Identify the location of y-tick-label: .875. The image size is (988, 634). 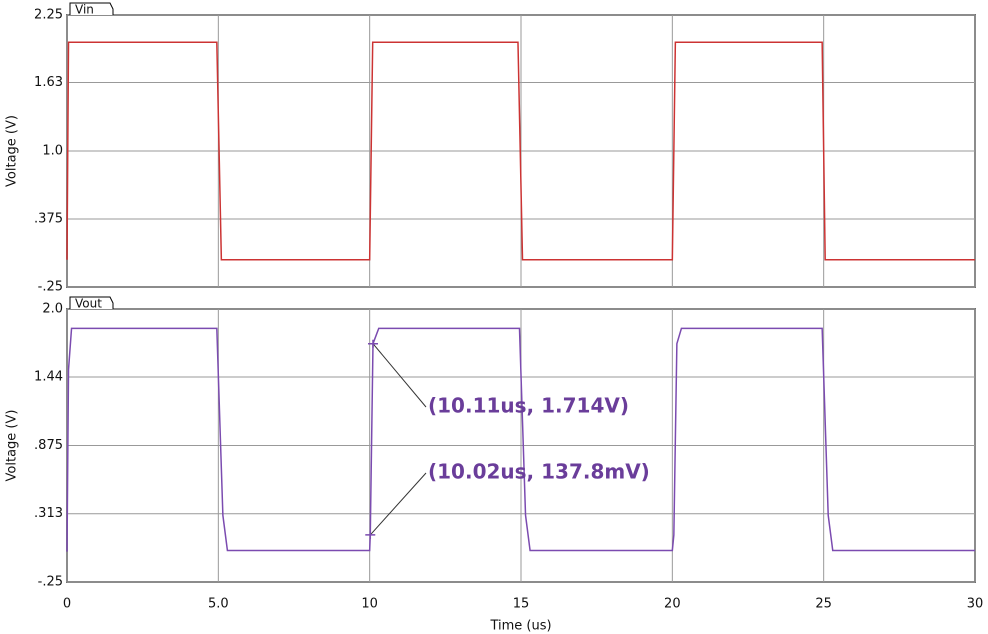
(48, 445).